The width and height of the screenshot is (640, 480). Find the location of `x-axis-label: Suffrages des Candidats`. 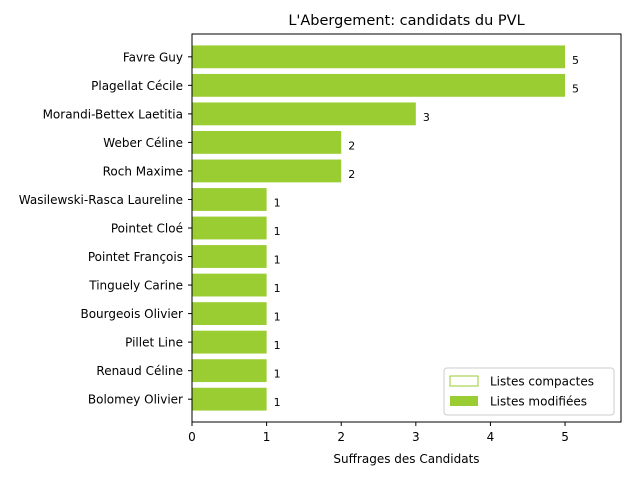

x-axis-label: Suffrages des Candidats is located at coordinates (406, 459).